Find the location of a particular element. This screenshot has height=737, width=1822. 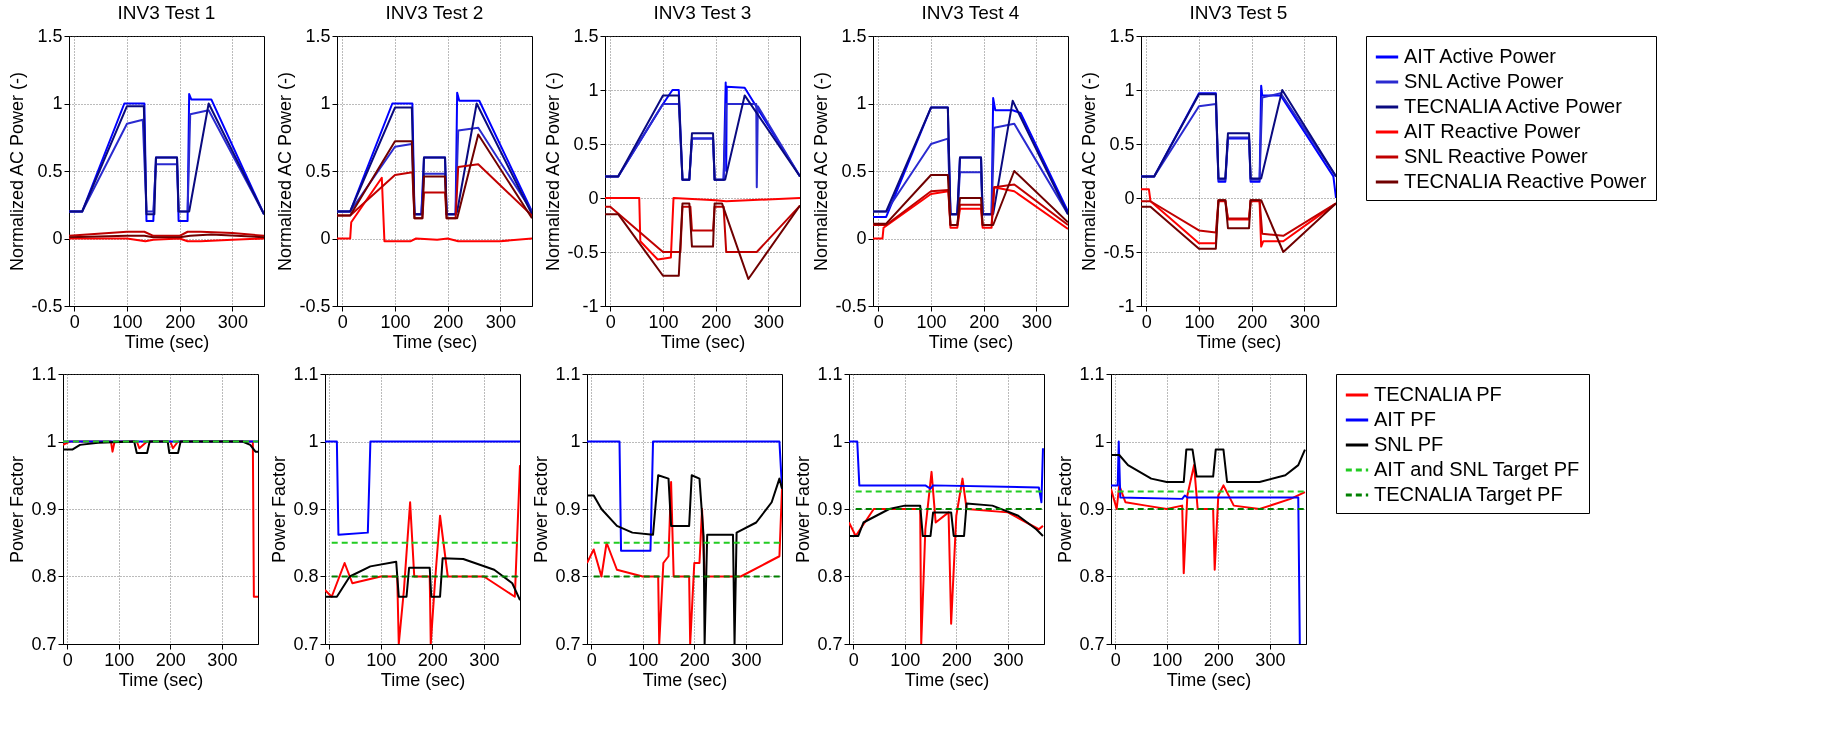

legend-label: AIT Reactive Power is located at coordinates (1492, 131).